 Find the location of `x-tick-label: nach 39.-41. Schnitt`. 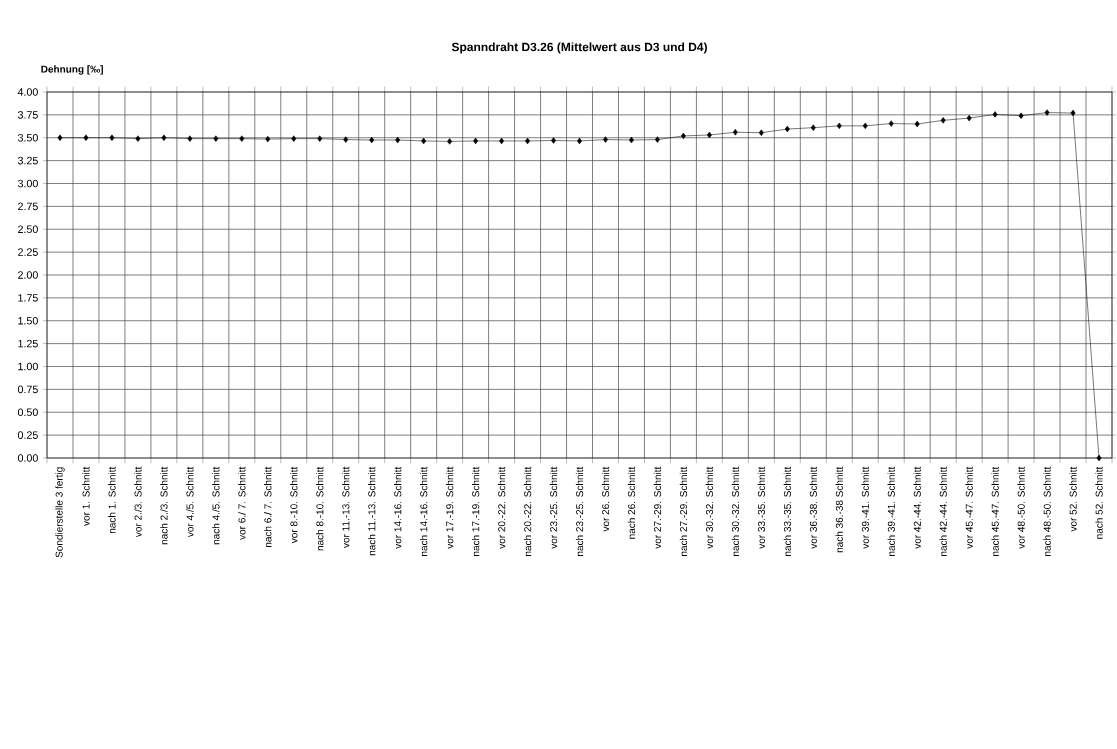

x-tick-label: nach 39.-41. Schnitt is located at coordinates (891, 511).